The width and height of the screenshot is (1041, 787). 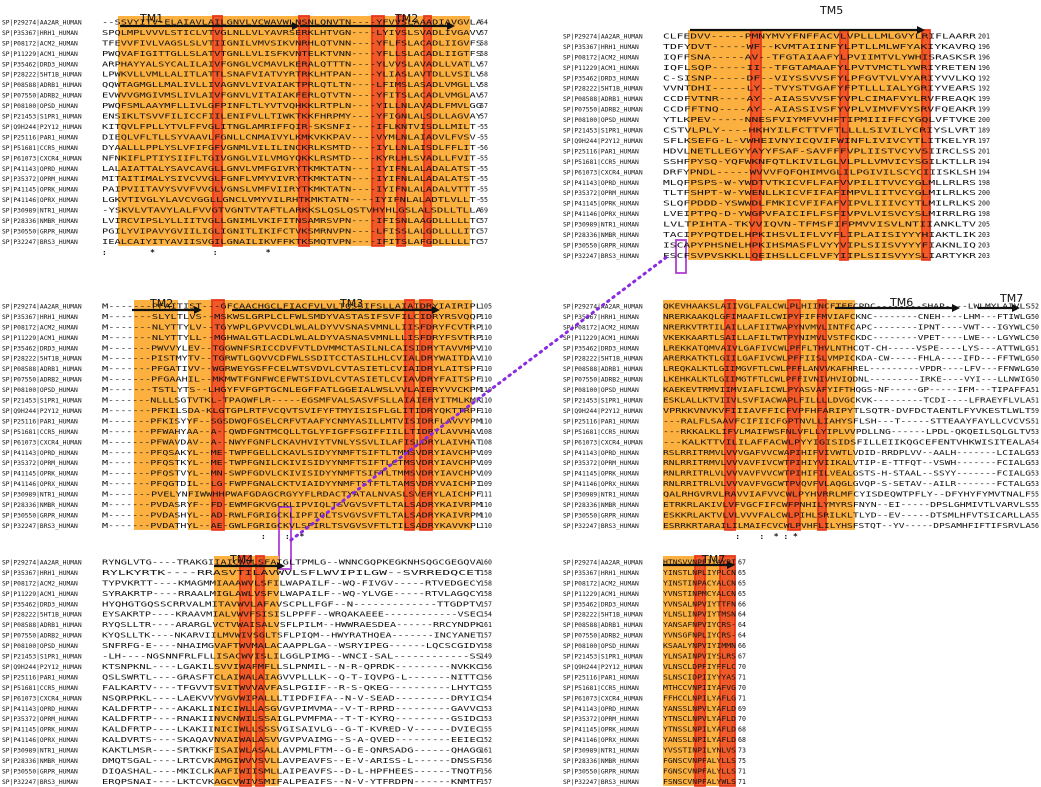 What do you see at coordinates (161, 303) in the screenshot?
I see `tm-label: TM2` at bounding box center [161, 303].